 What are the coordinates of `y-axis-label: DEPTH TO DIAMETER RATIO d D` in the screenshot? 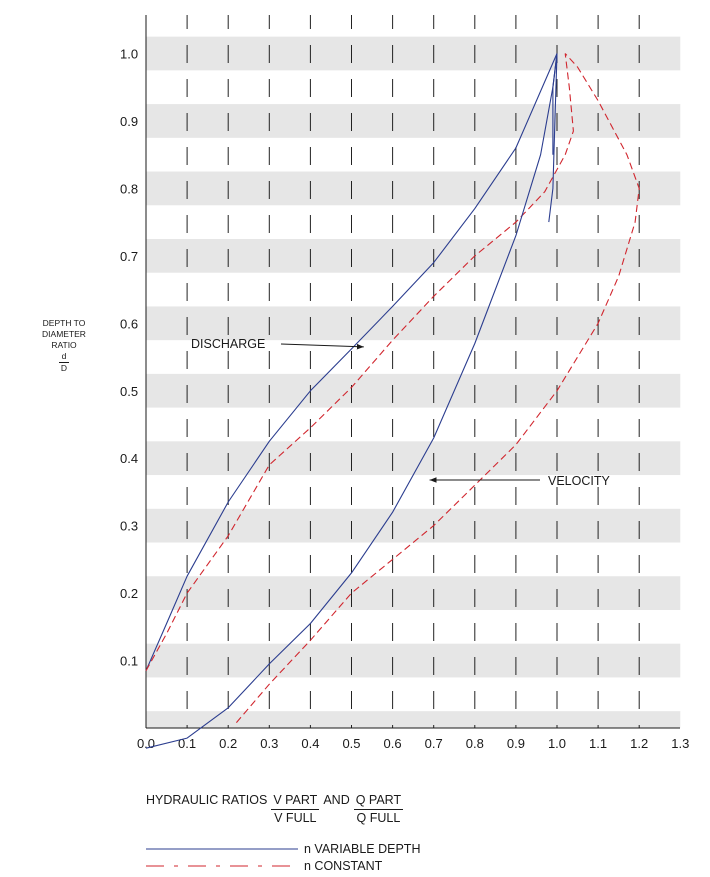 It's located at (64, 346).